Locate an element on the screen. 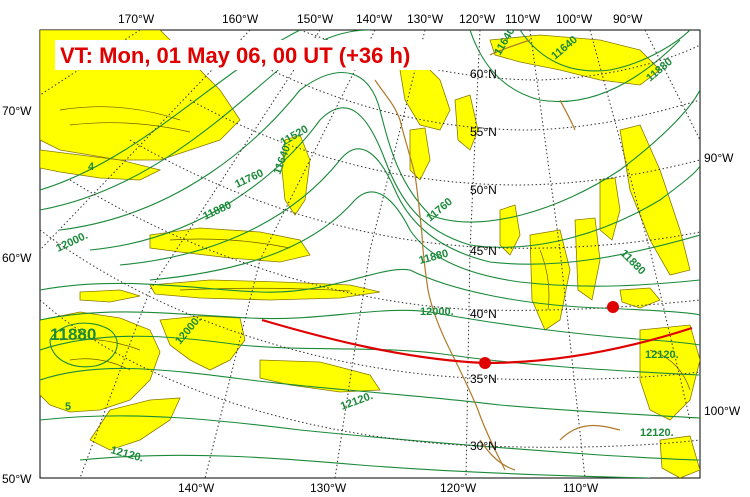 This screenshot has width=750, height=497. side-label: 100°W is located at coordinates (722, 411).